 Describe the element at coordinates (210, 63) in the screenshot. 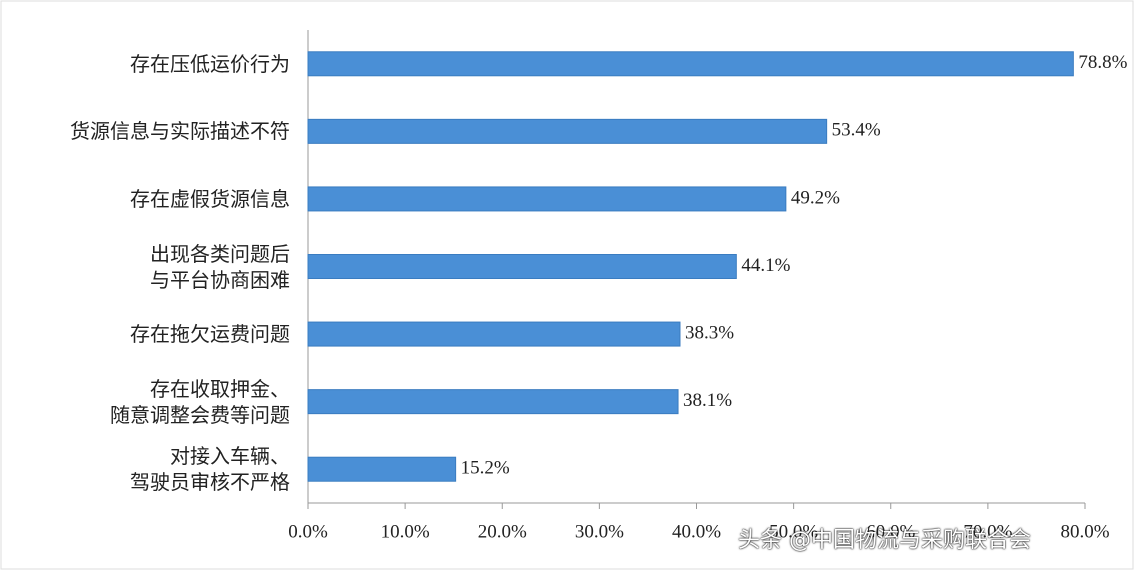

I see `y-tick-label: 存在压低运价行为` at that location.